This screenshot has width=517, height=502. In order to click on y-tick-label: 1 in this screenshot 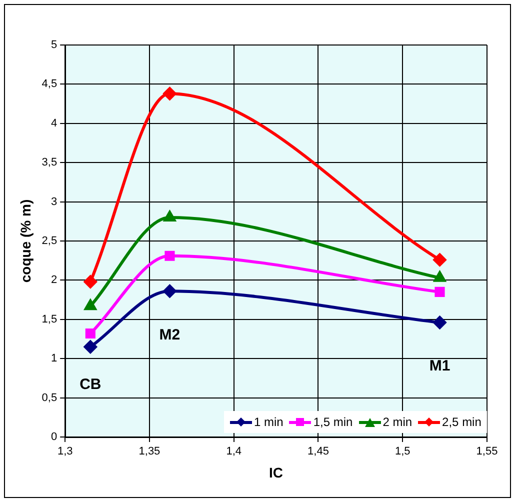, I will do `click(54, 358)`.